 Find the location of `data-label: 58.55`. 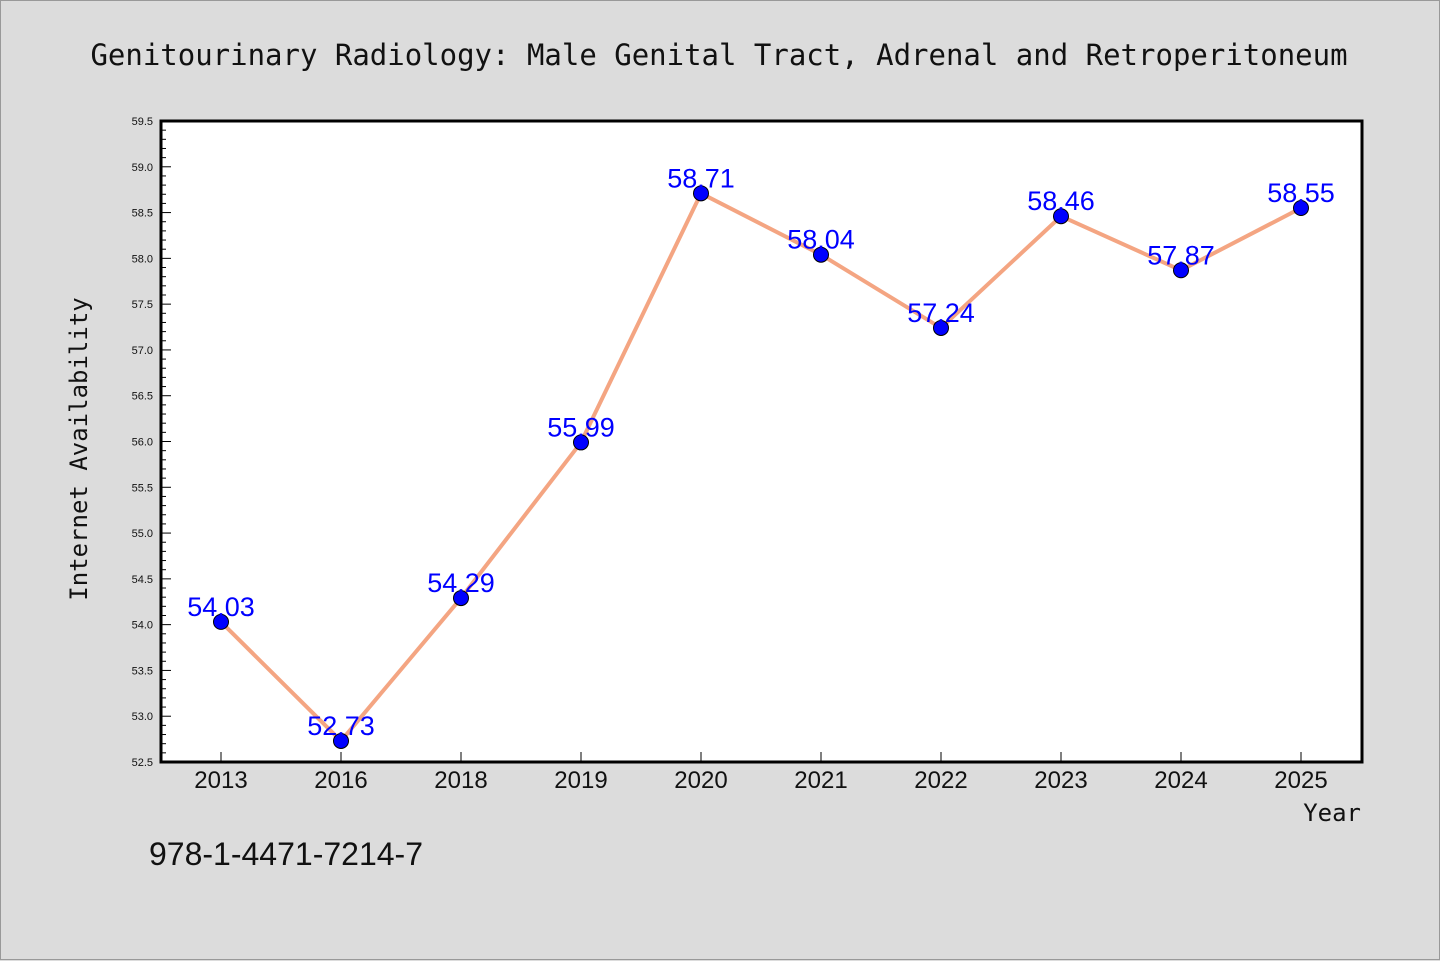

data-label: 58.55 is located at coordinates (1301, 193).